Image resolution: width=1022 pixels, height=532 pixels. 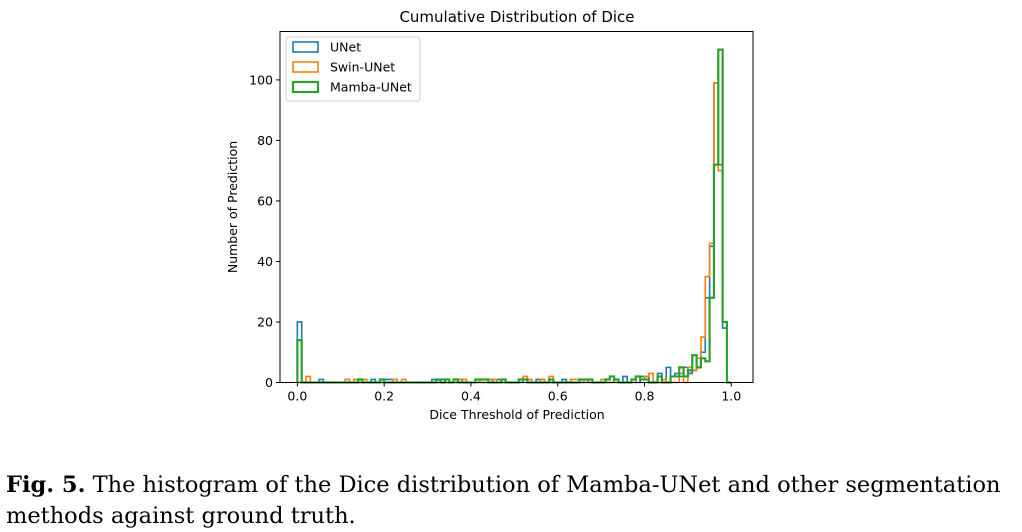 What do you see at coordinates (514, 393) in the screenshot?
I see `x-axis-ticks: 0.0 0.2 0.4 0.6 0.8 1.0` at bounding box center [514, 393].